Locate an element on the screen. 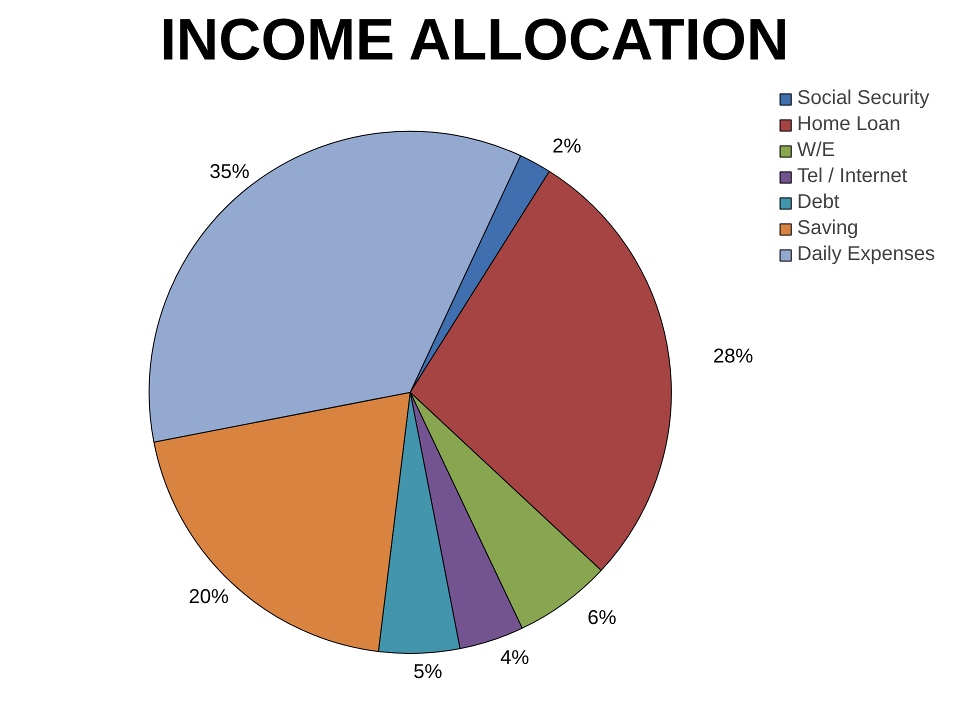 The height and width of the screenshot is (720, 960). legend-label: Tel / Internet is located at coordinates (852, 176).